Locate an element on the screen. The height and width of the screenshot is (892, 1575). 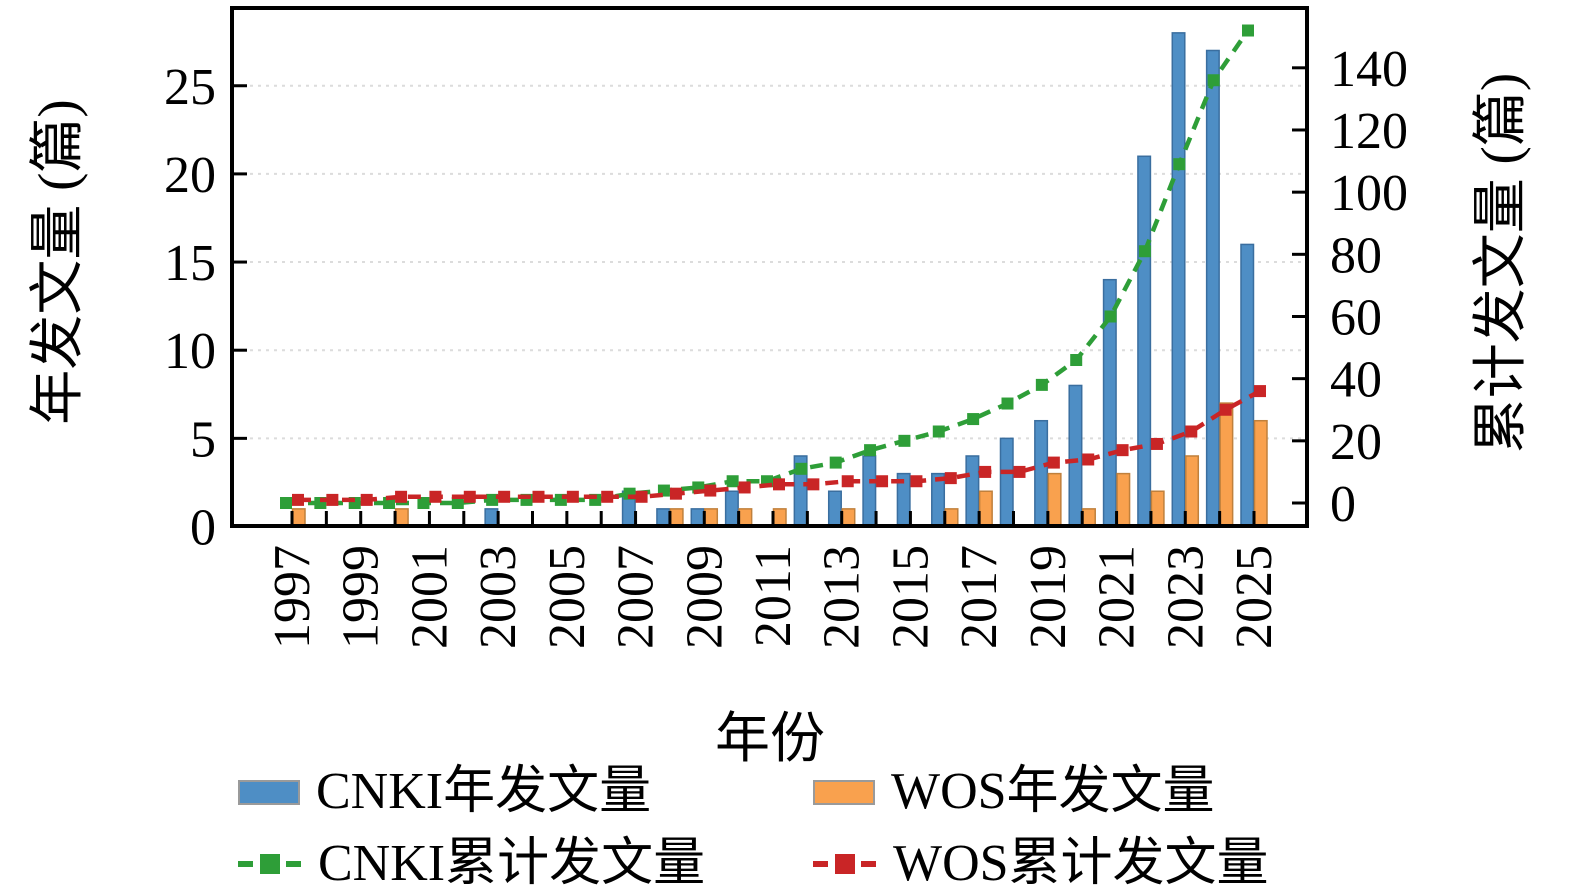
marker-cnki-2014 is located at coordinates (870, 450).